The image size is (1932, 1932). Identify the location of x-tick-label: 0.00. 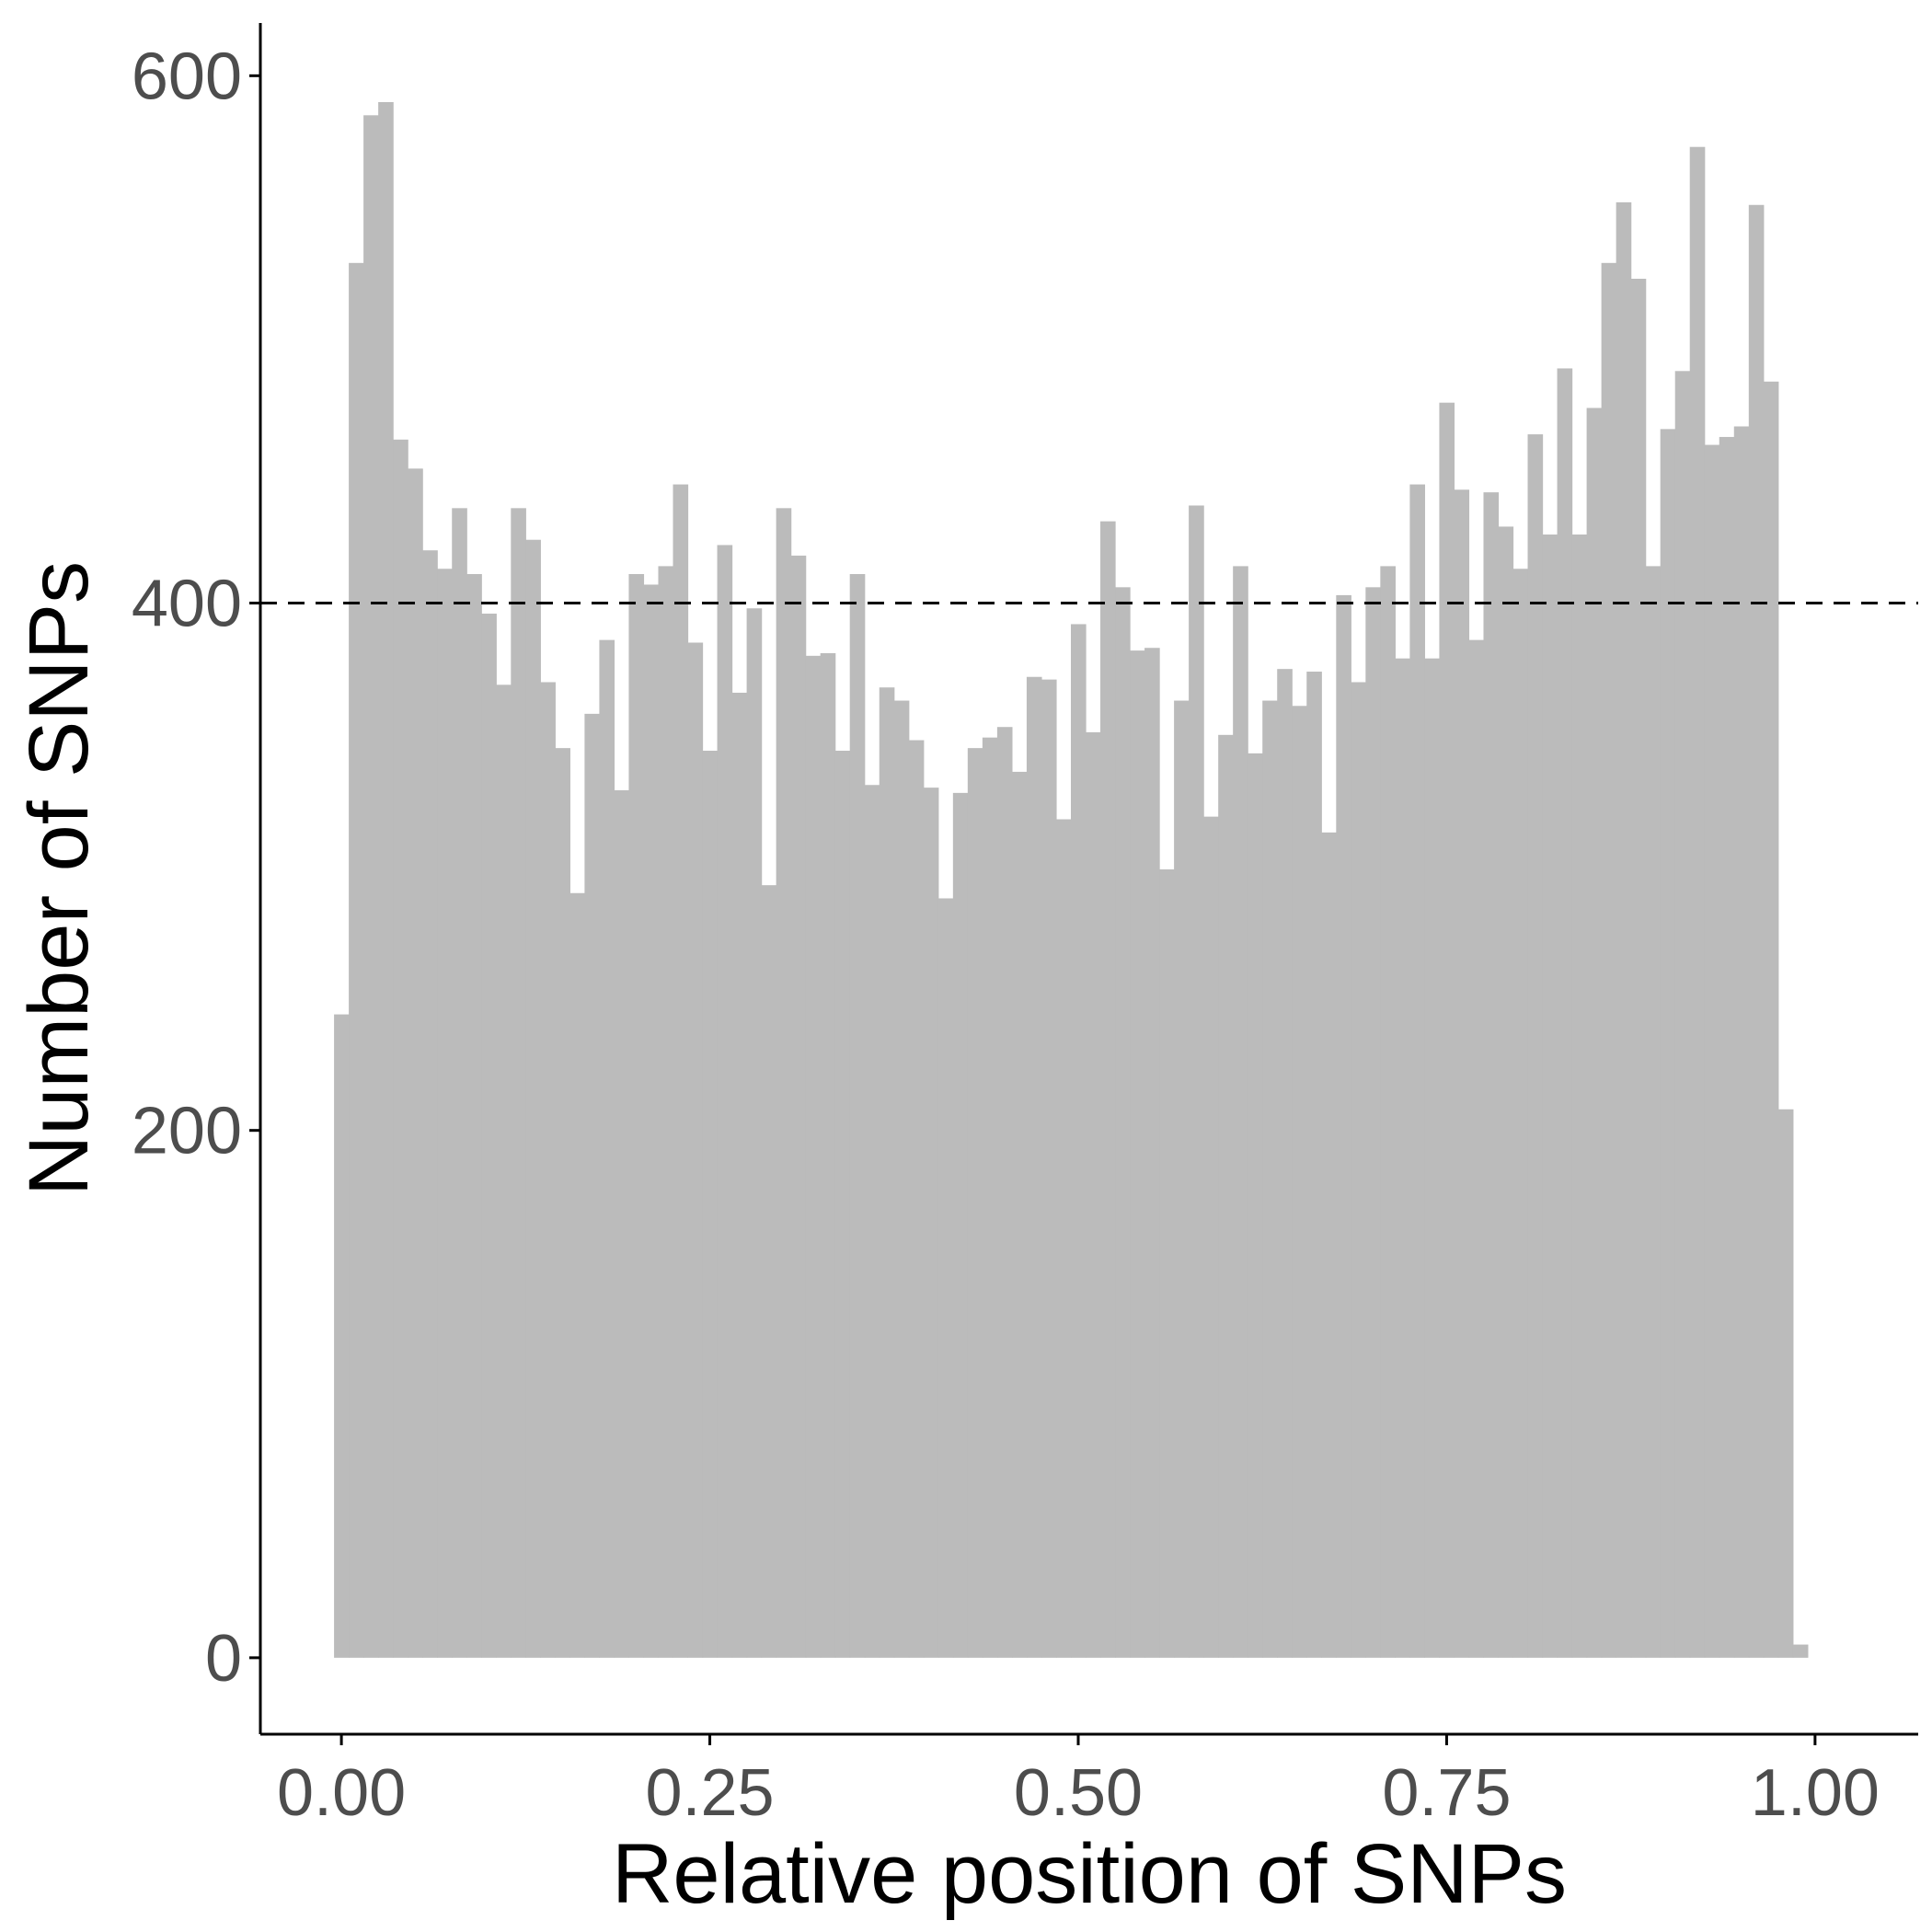
(341, 1793).